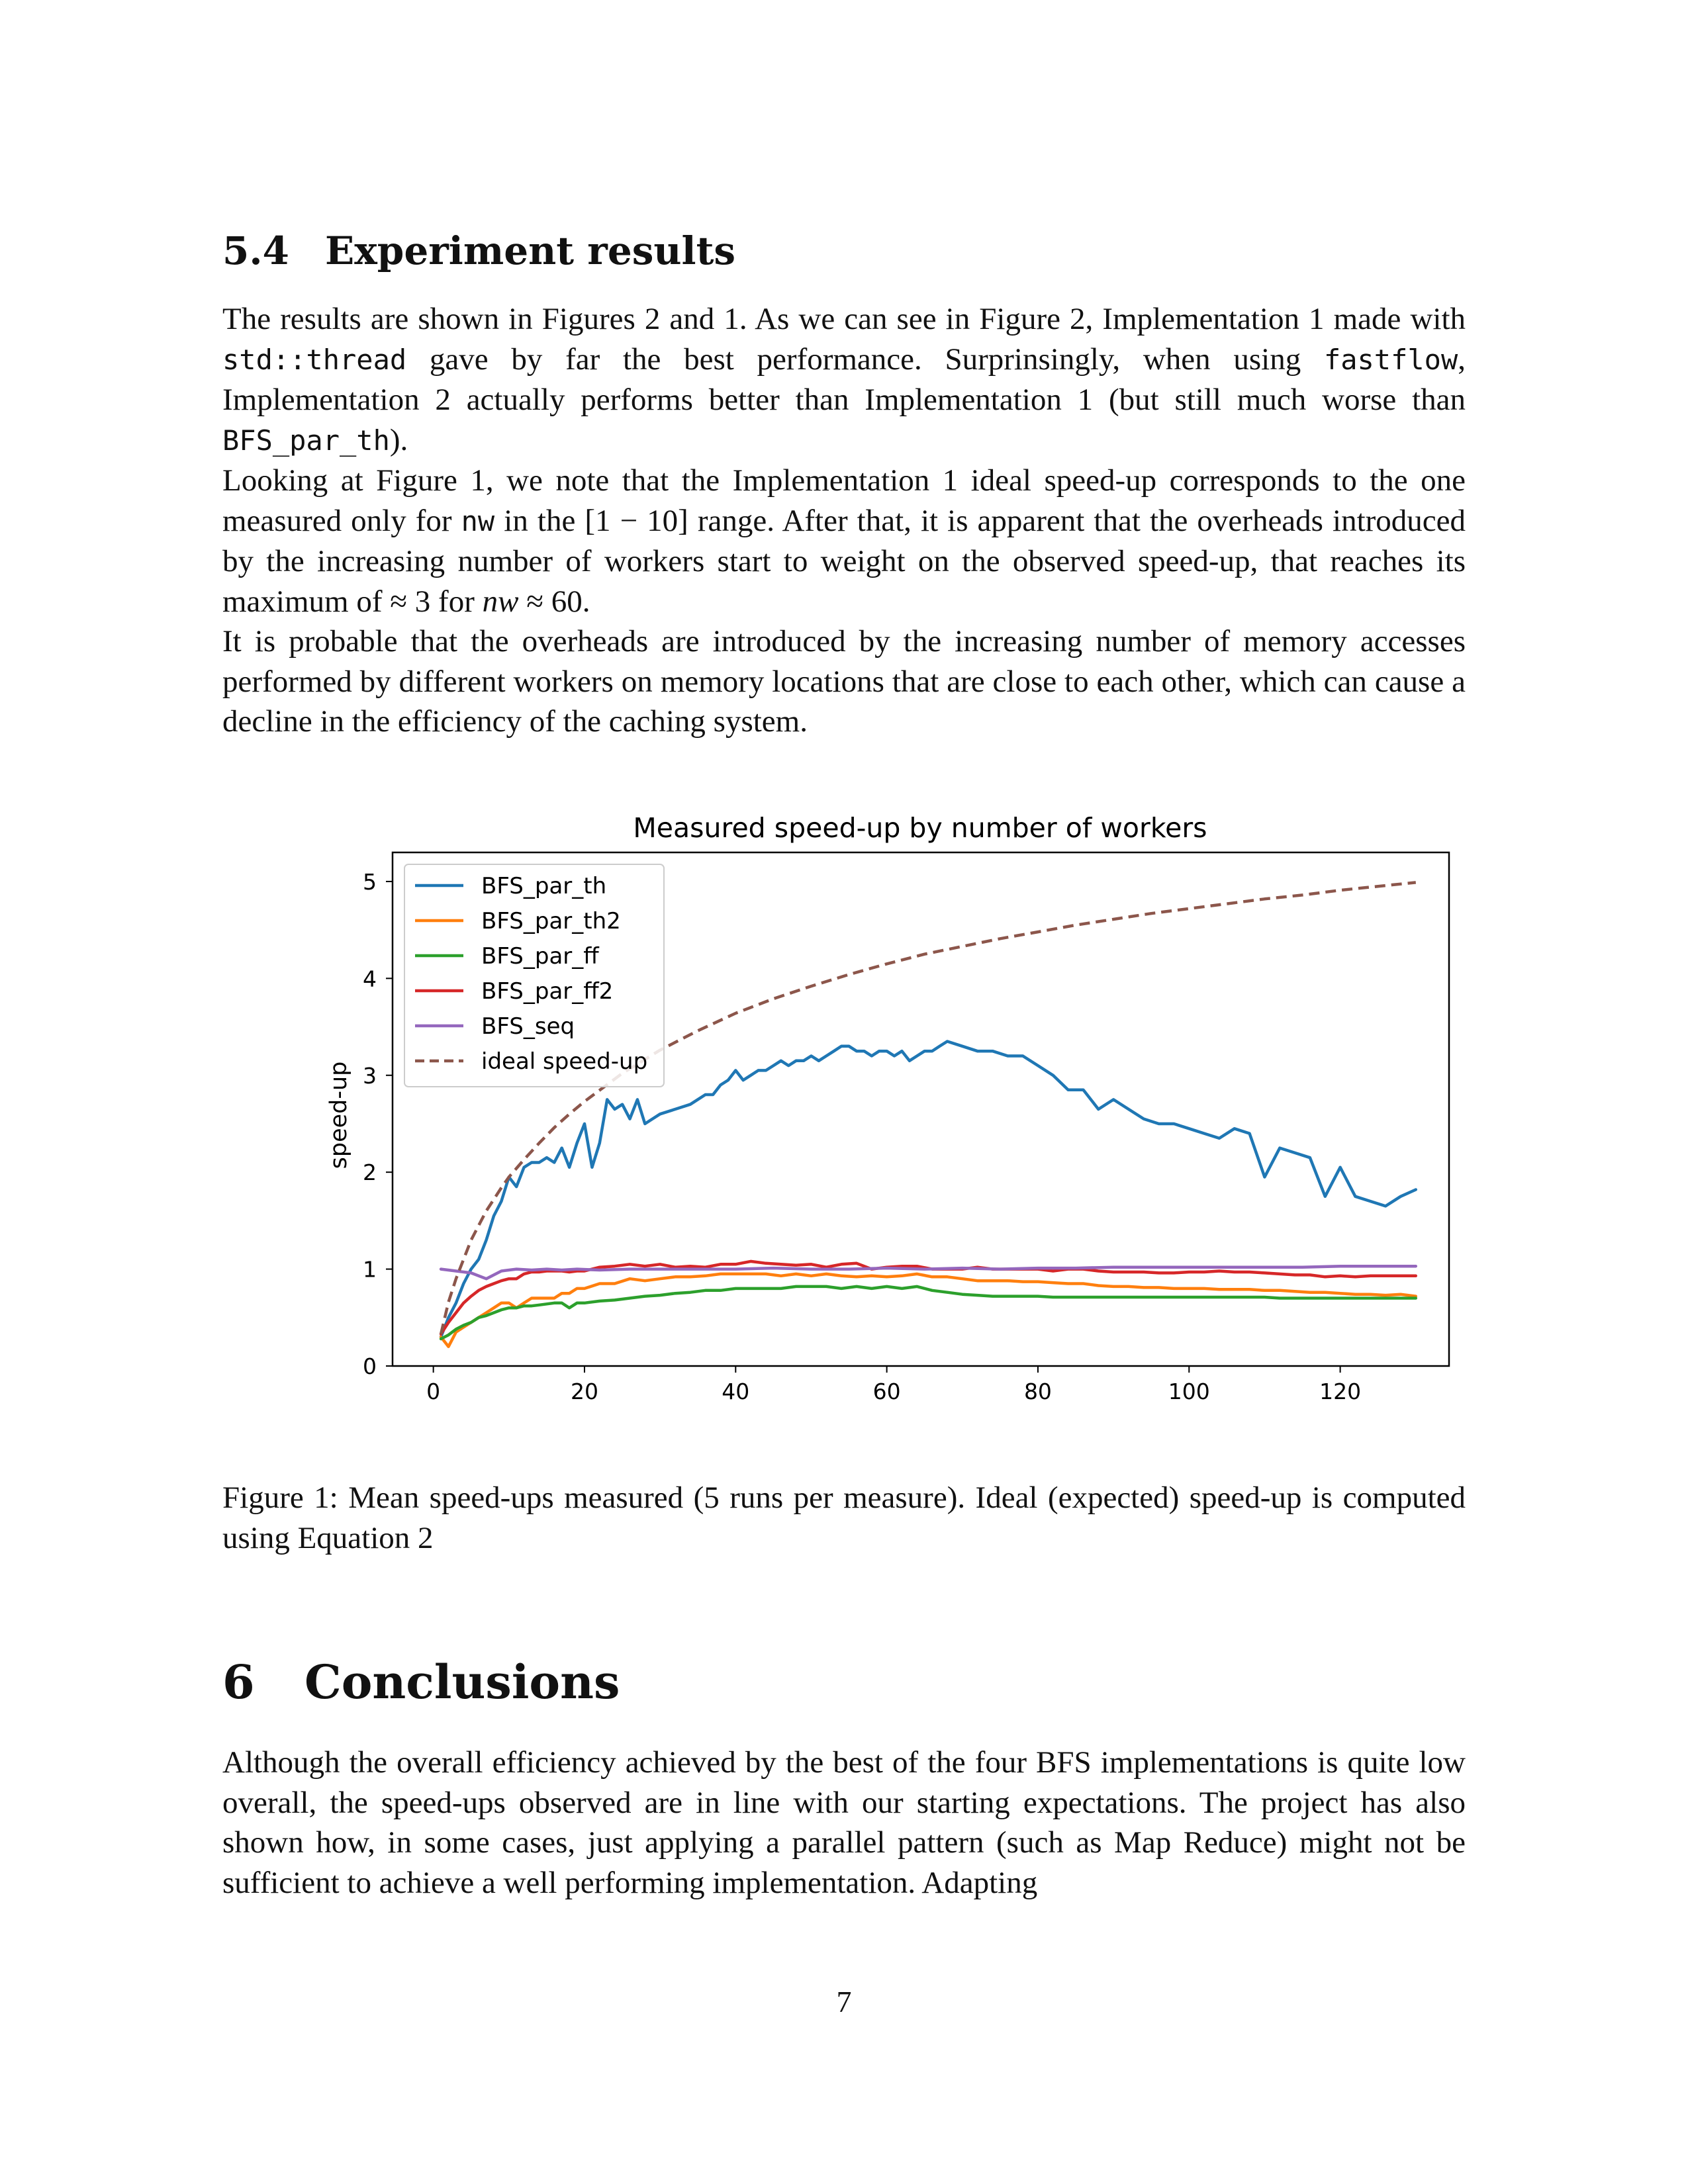 This screenshot has width=1688, height=2184. I want to click on legend-label: BFS_par_th2, so click(551, 921).